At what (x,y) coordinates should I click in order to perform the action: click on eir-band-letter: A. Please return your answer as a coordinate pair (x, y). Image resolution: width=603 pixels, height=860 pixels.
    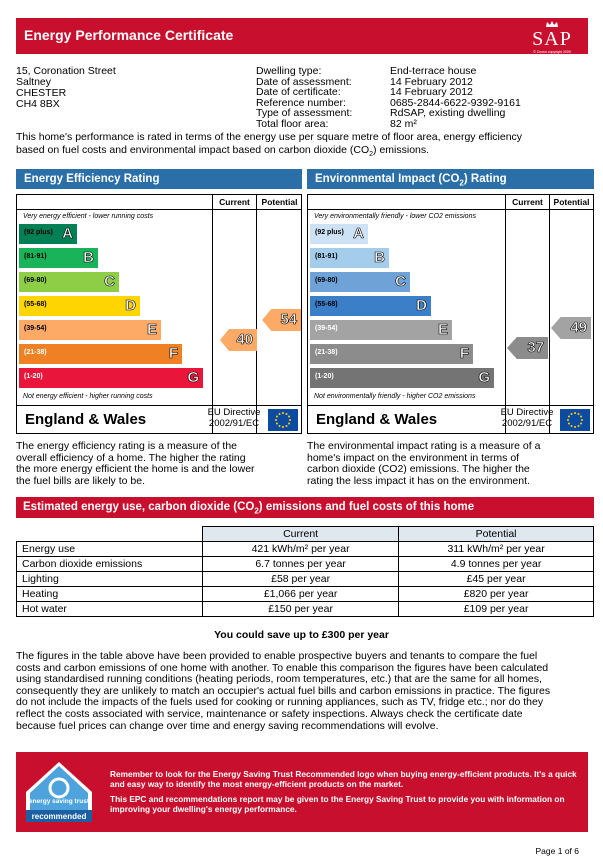
    Looking at the image, I should click on (358, 234).